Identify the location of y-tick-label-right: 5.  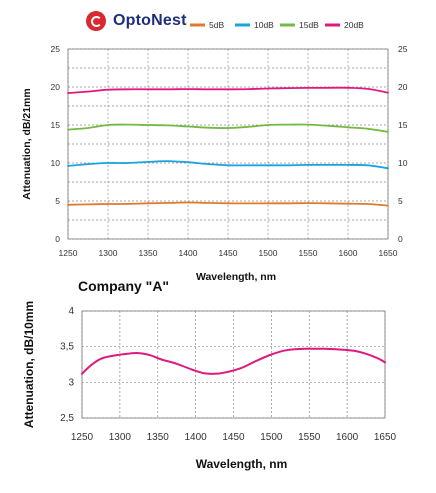
(400, 201).